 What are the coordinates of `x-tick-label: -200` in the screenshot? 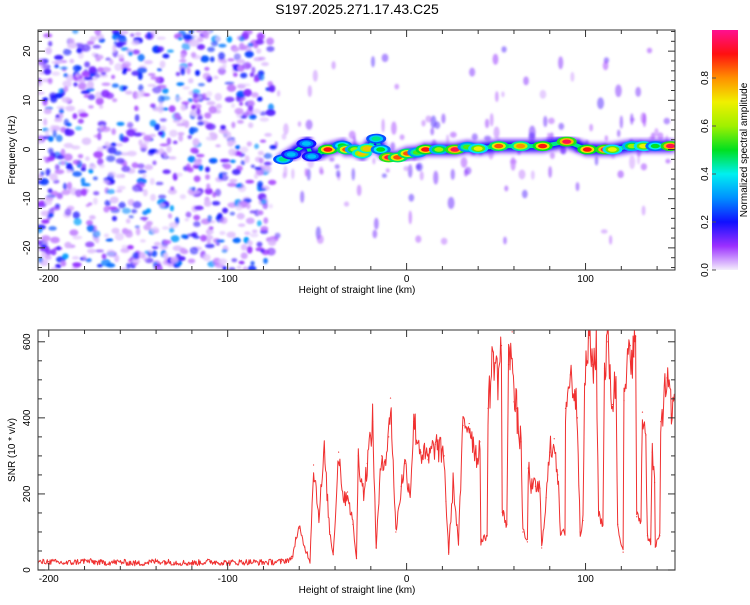 It's located at (49, 579).